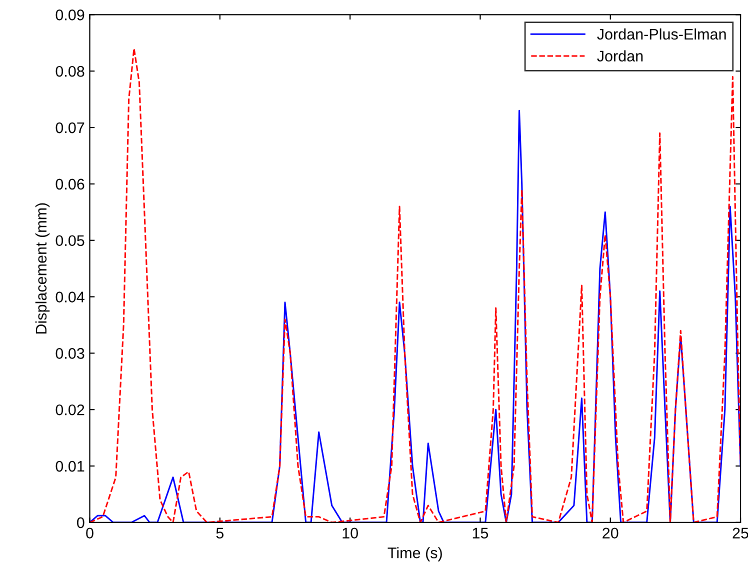 The image size is (748, 587). Describe the element at coordinates (70, 71) in the screenshot. I see `y-tick-label: 0.08` at that location.